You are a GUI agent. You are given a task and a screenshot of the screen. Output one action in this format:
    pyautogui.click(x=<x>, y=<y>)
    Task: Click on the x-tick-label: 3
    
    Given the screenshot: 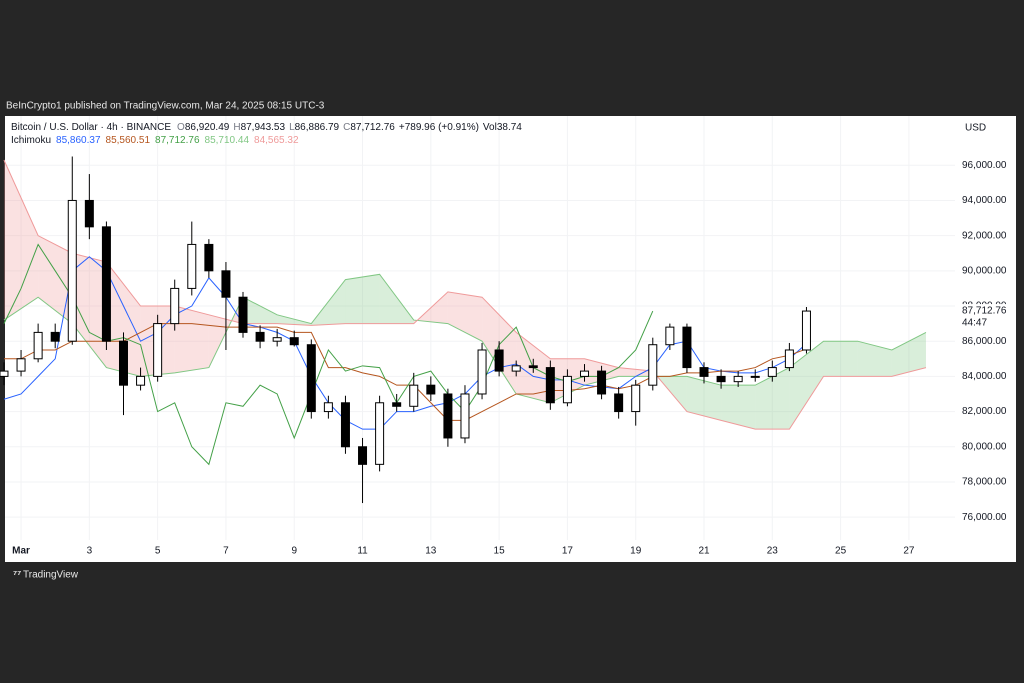 What is the action you would take?
    pyautogui.click(x=90, y=551)
    